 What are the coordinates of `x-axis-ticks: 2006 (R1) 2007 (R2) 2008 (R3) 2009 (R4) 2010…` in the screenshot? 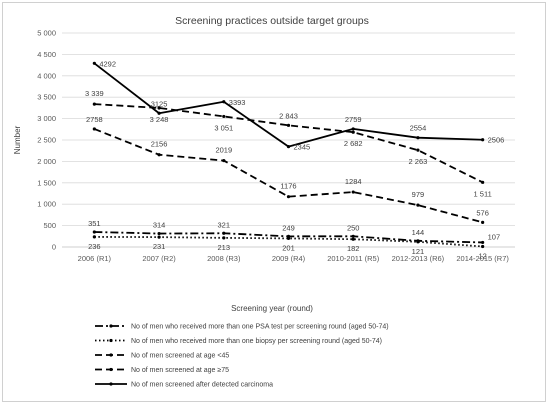 It's located at (294, 258).